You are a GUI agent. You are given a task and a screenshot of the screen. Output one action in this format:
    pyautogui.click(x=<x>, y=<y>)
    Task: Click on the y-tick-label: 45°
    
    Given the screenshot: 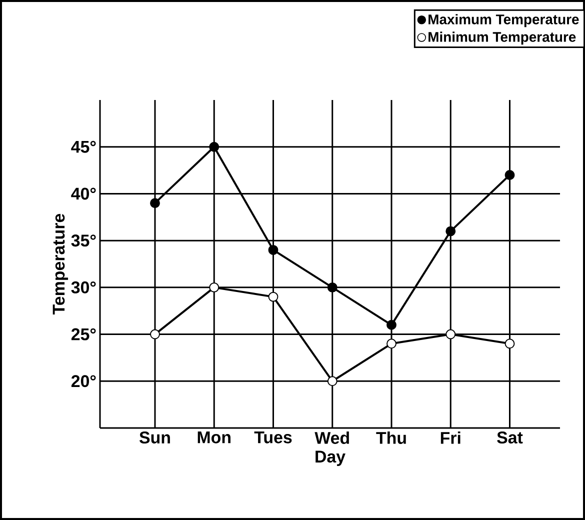 What is the action you would take?
    pyautogui.click(x=83, y=146)
    